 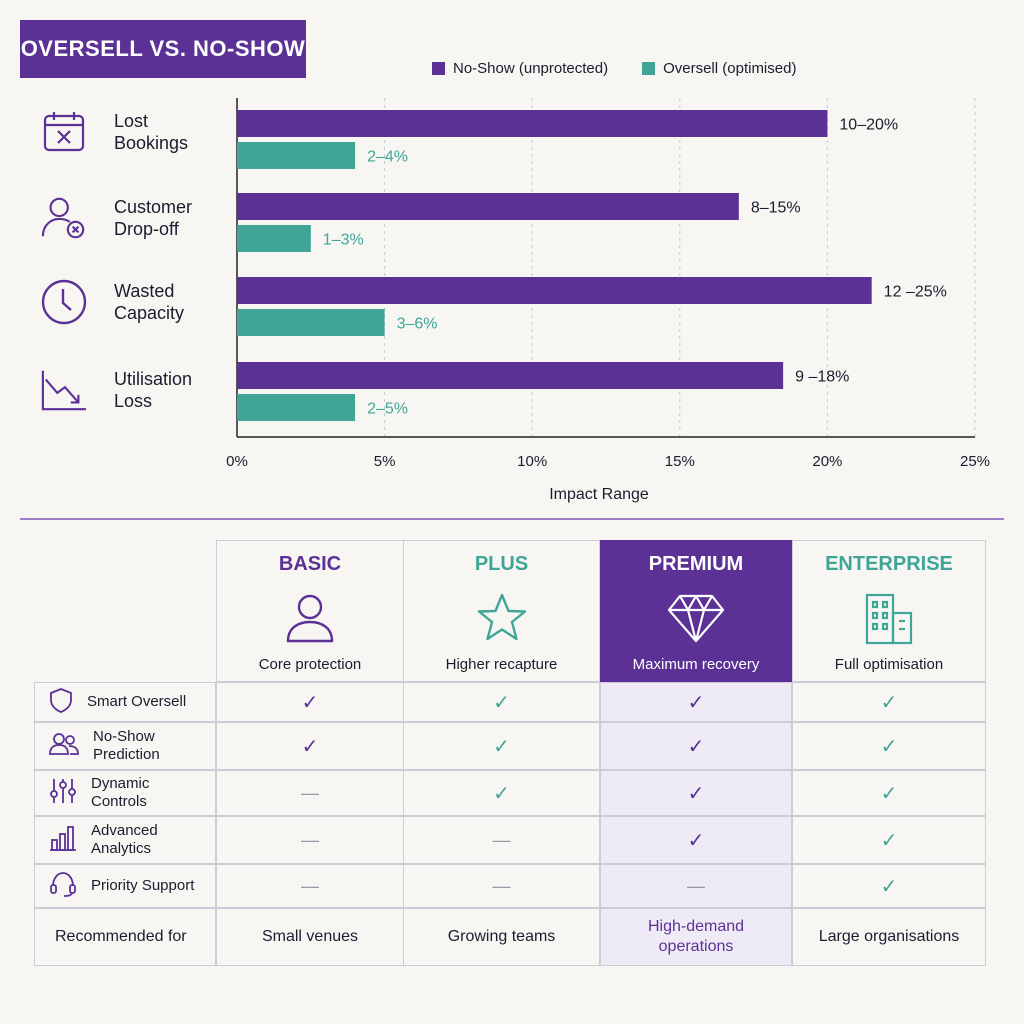 I want to click on plan-subtitle: Maximum recovery, so click(x=696, y=664).